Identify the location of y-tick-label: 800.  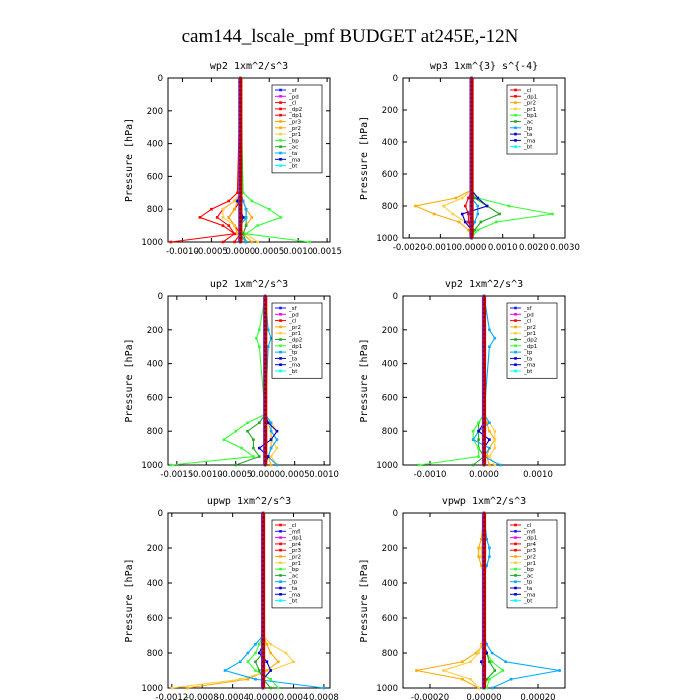
(390, 207).